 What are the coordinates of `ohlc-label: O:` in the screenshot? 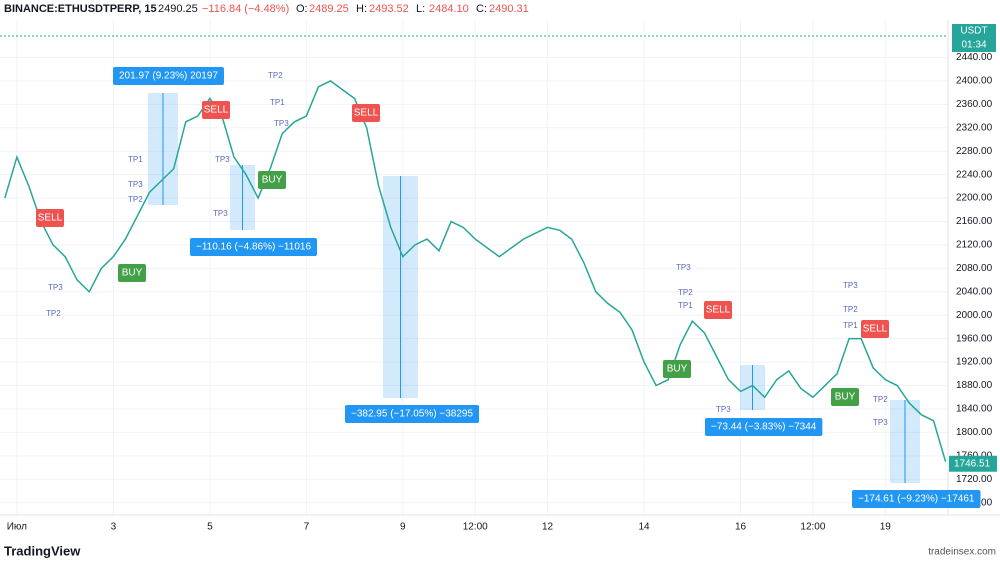 It's located at (302, 9).